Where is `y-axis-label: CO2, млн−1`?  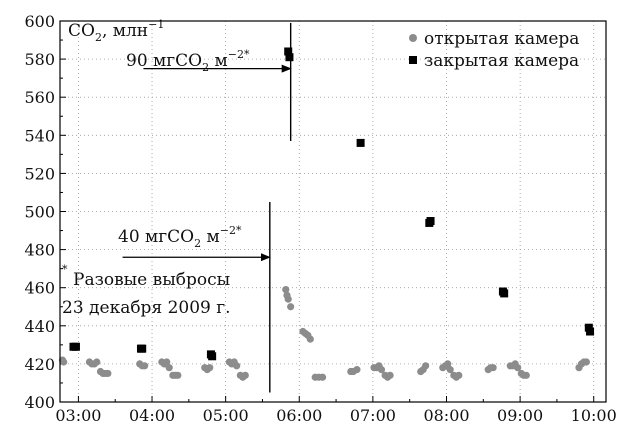 y-axis-label: CO2, млн−1 is located at coordinates (116, 31).